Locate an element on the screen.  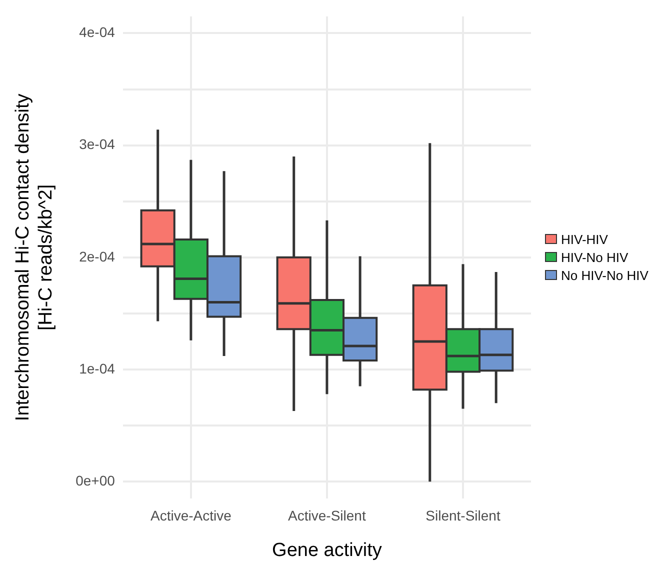
legend-label: No HIV-No HIV is located at coordinates (604, 275).